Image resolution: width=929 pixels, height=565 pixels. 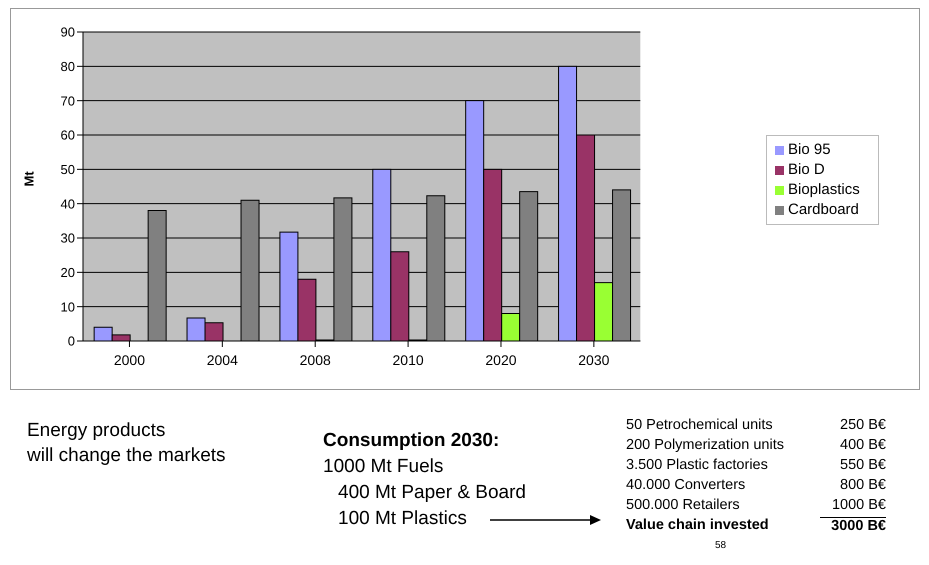 I want to click on text: will change the markets, so click(x=126, y=456).